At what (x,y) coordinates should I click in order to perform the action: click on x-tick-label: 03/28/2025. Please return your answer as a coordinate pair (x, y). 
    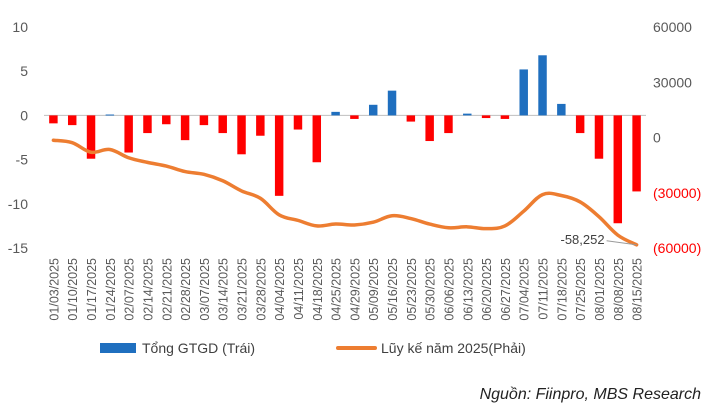
    Looking at the image, I should click on (261, 289).